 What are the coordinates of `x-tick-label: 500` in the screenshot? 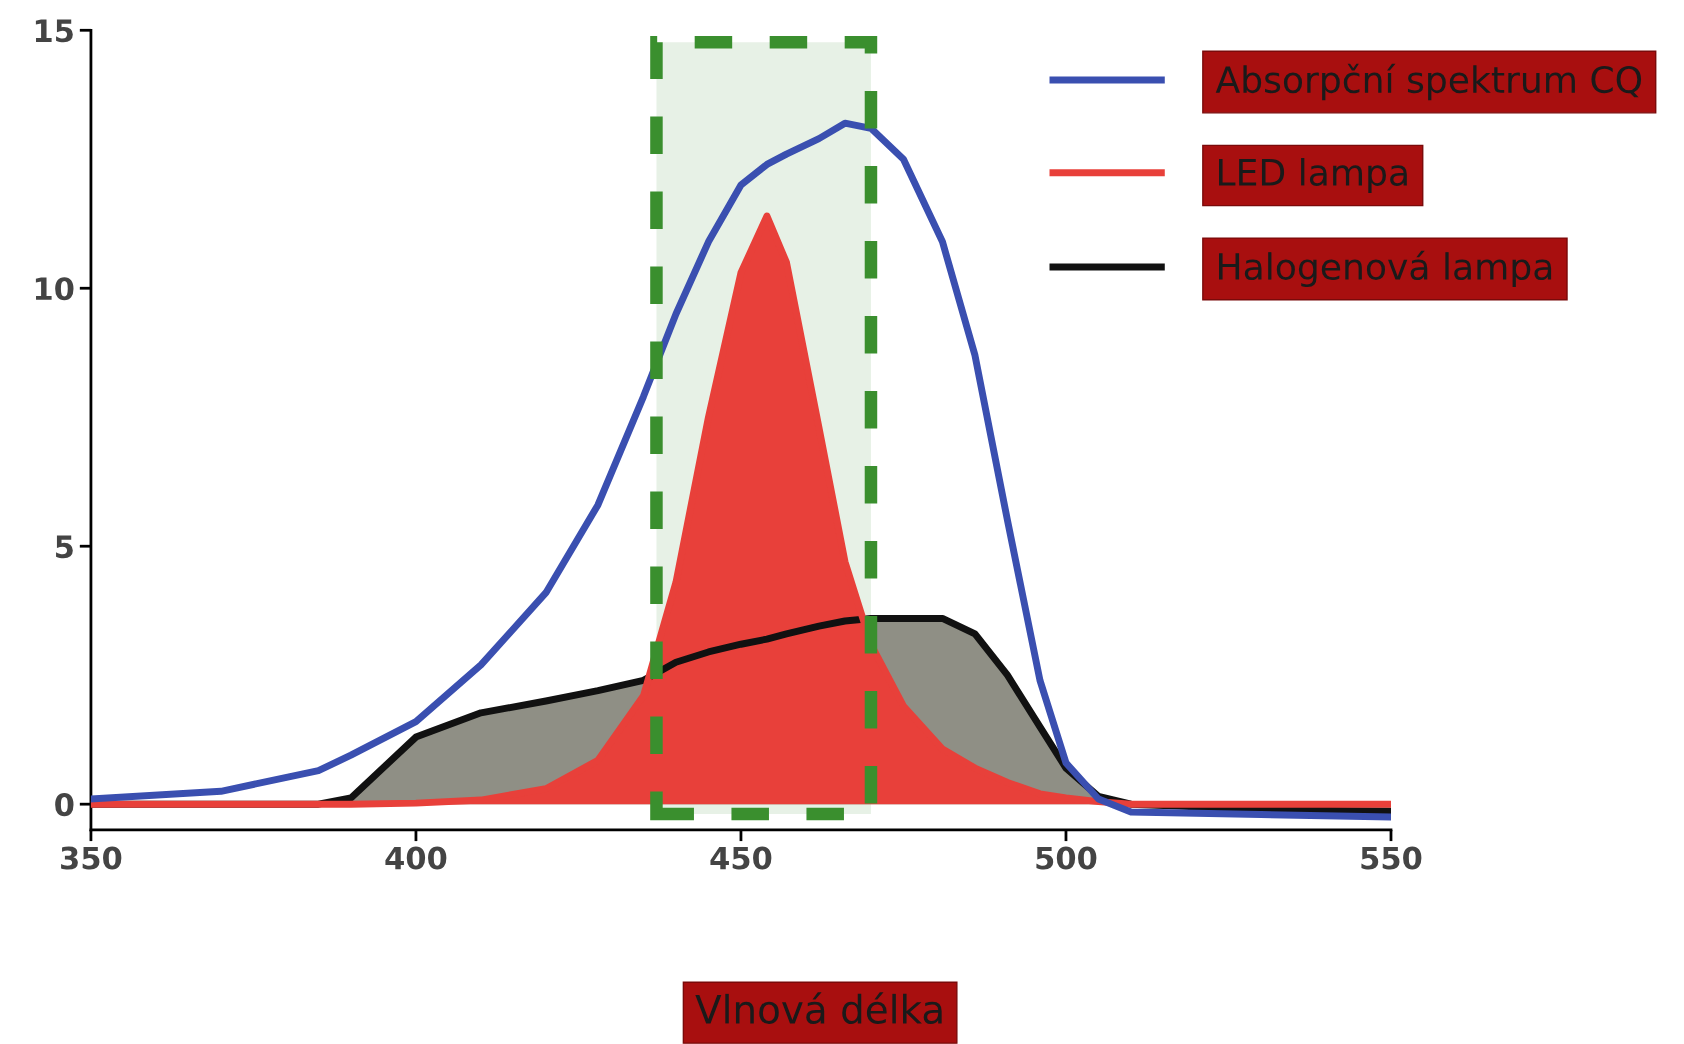 It's located at (1066, 858).